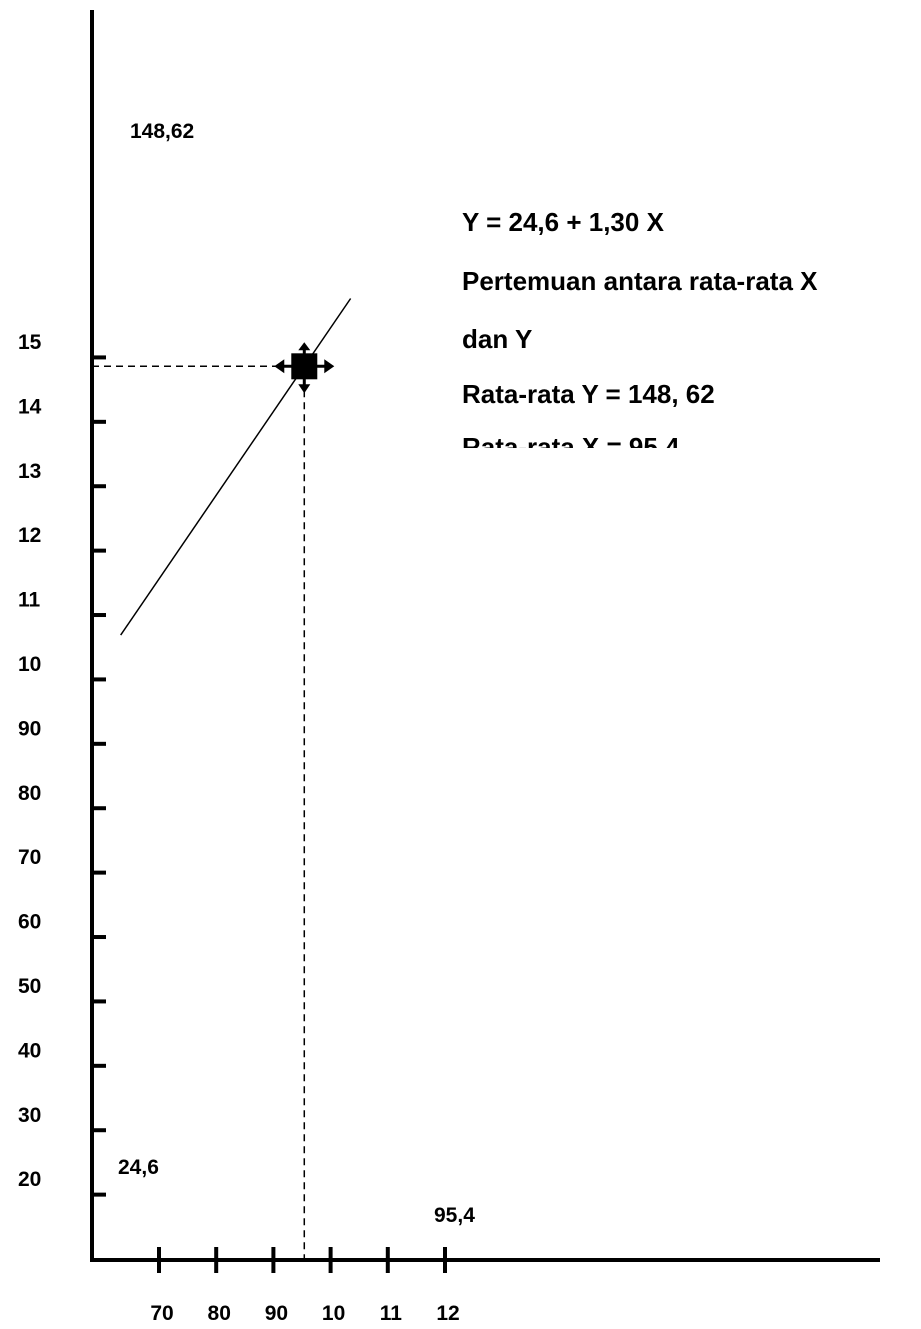 This screenshot has height=1329, width=921. I want to click on mean-y-annotation: Rata-rata Y = 148, 62, so click(588, 394).